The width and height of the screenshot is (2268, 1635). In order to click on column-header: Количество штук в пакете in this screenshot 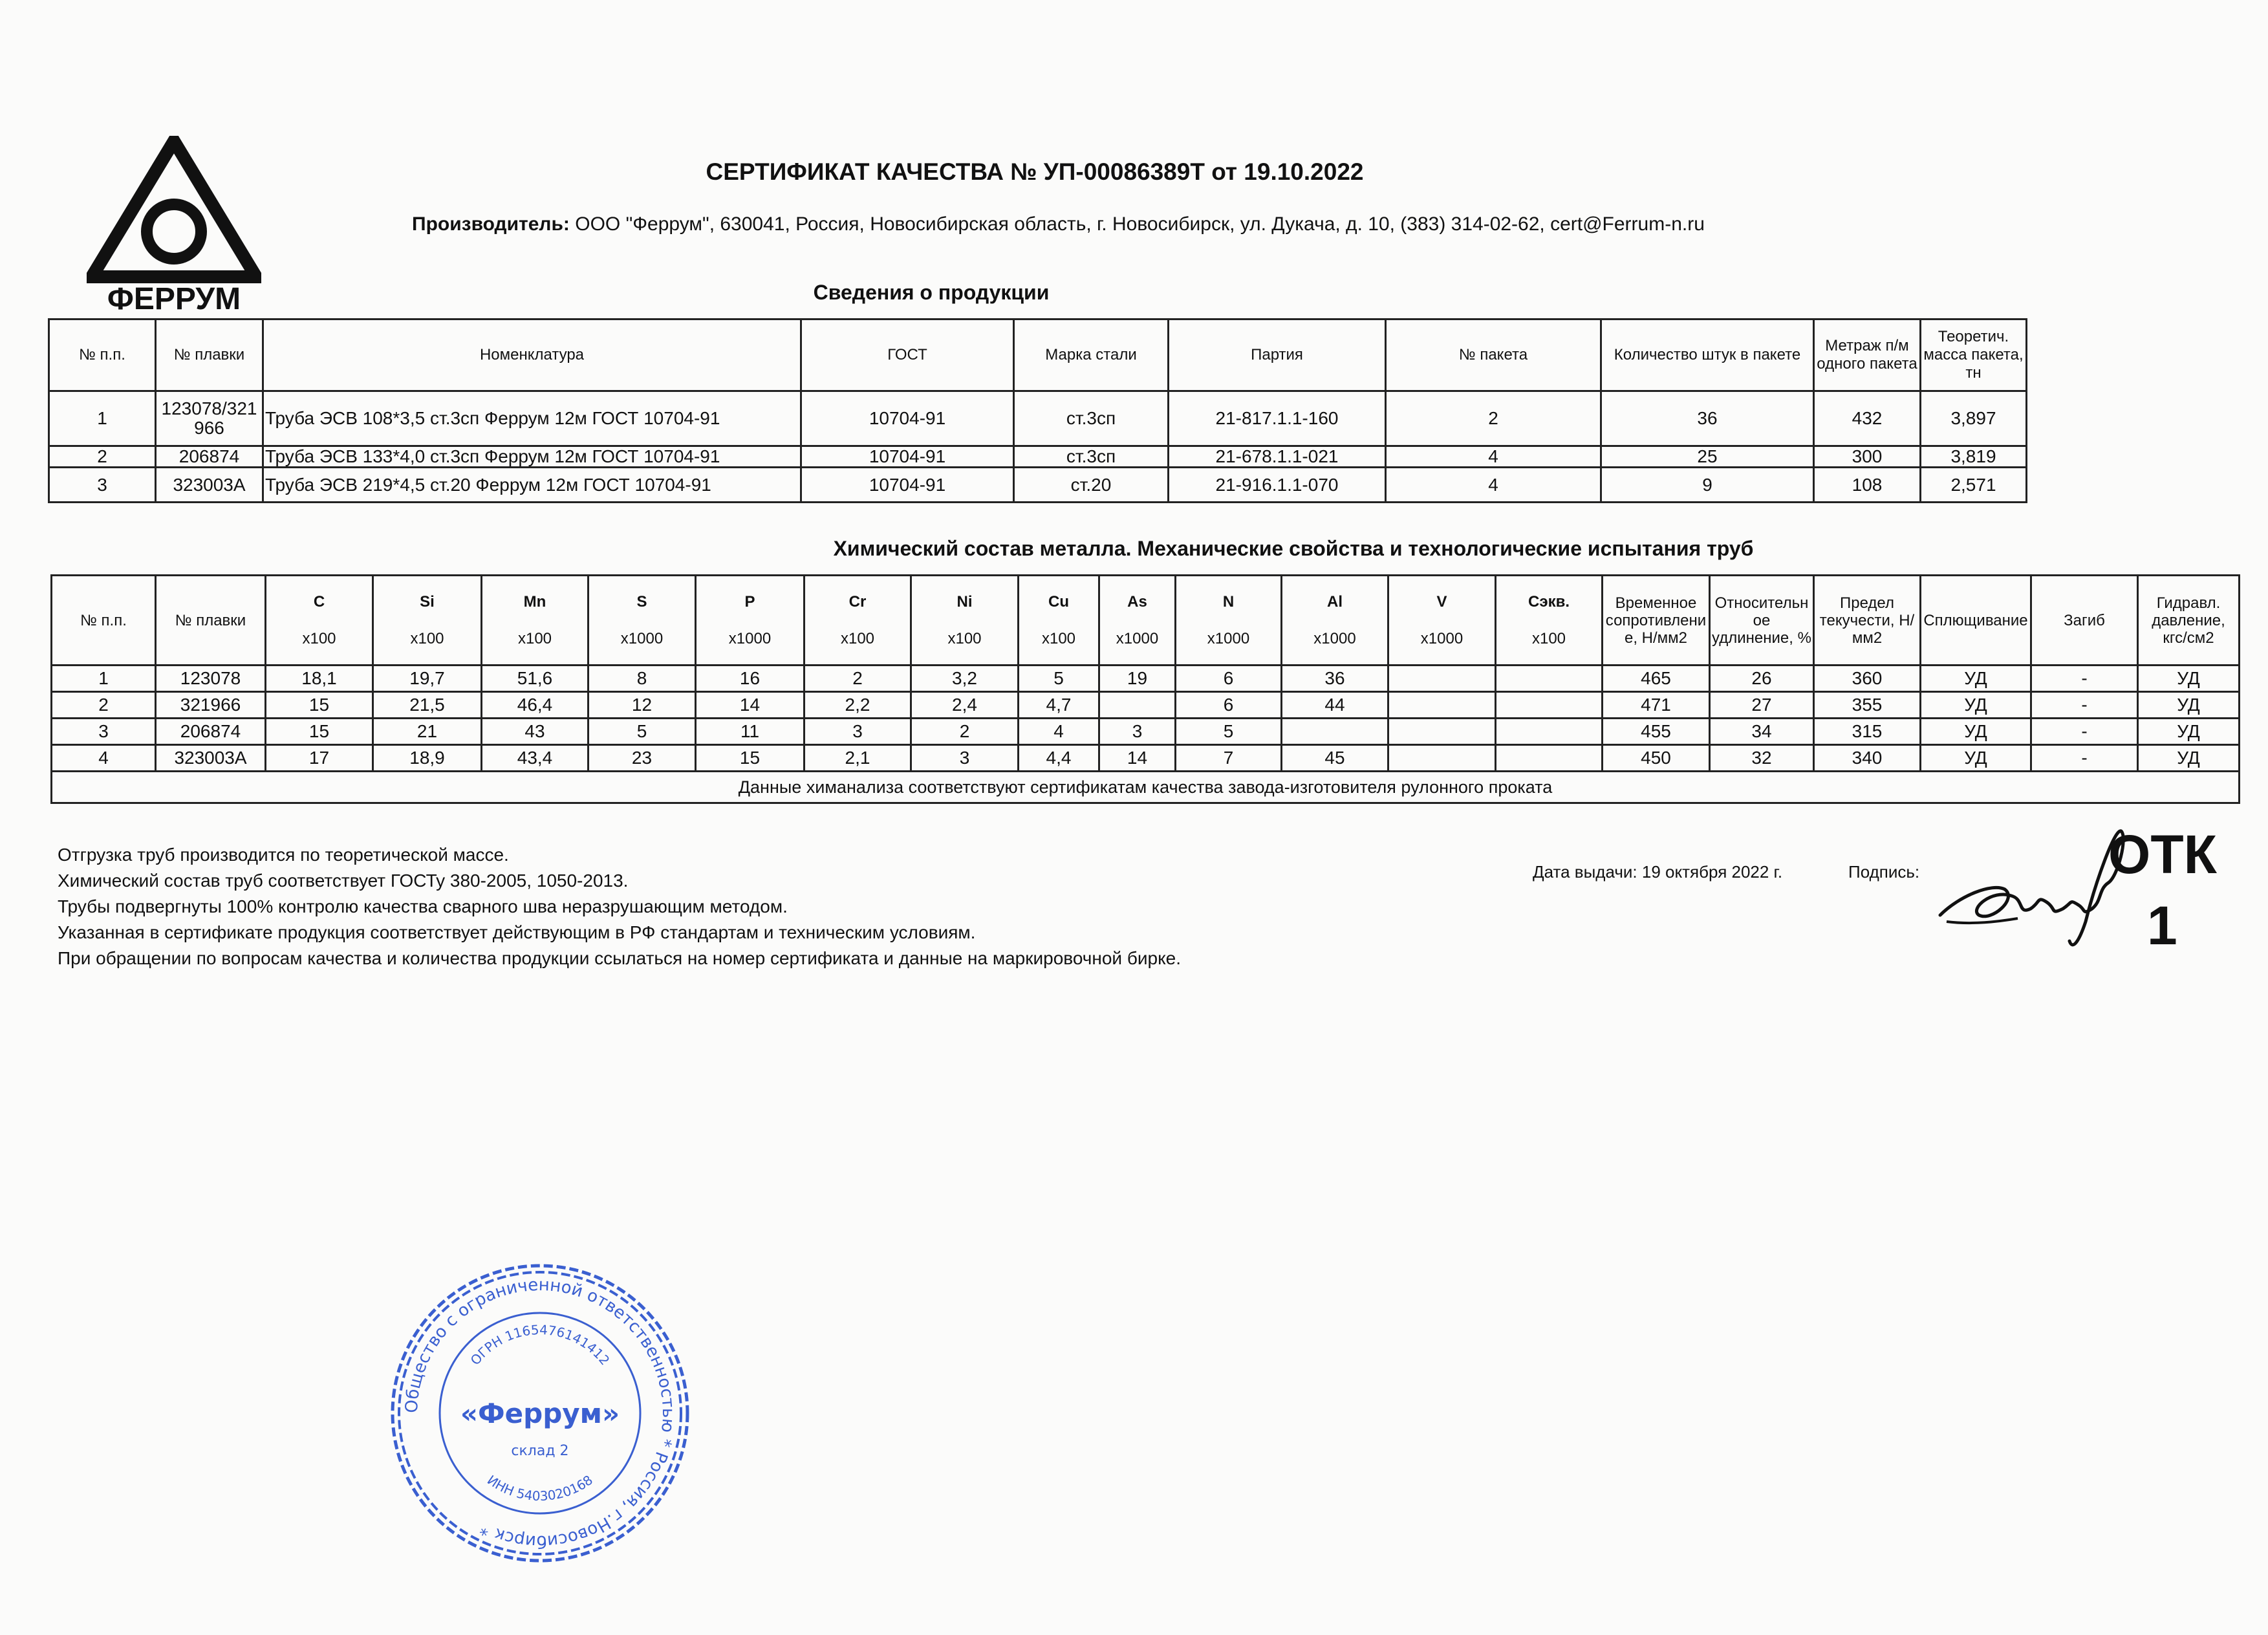, I will do `click(1707, 355)`.